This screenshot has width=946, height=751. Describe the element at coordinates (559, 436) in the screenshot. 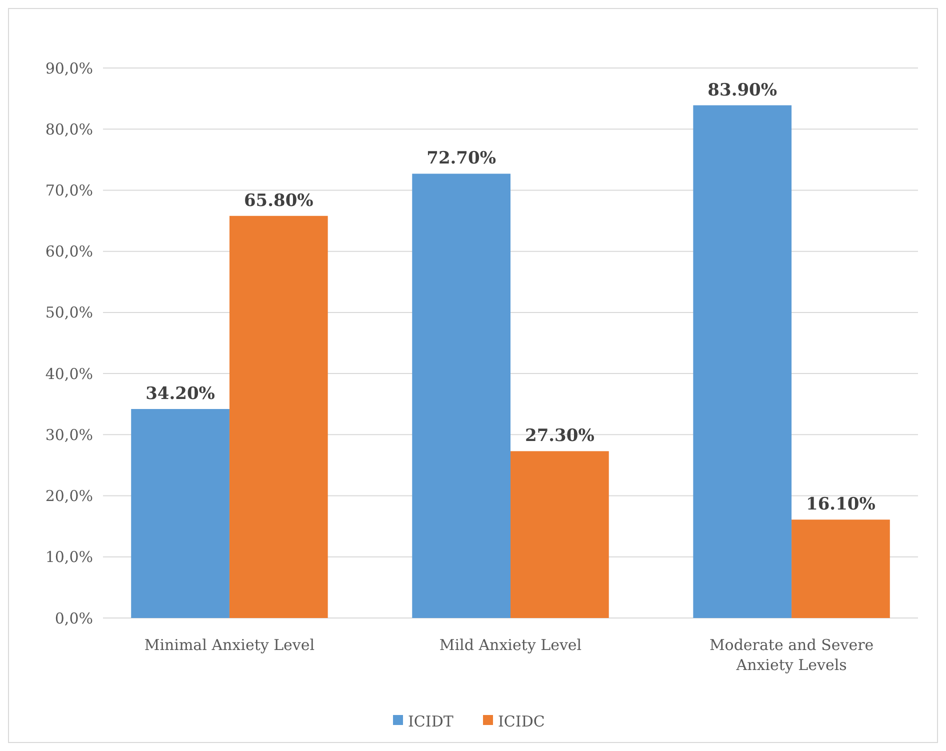

I see `data-label: 27.30%` at that location.